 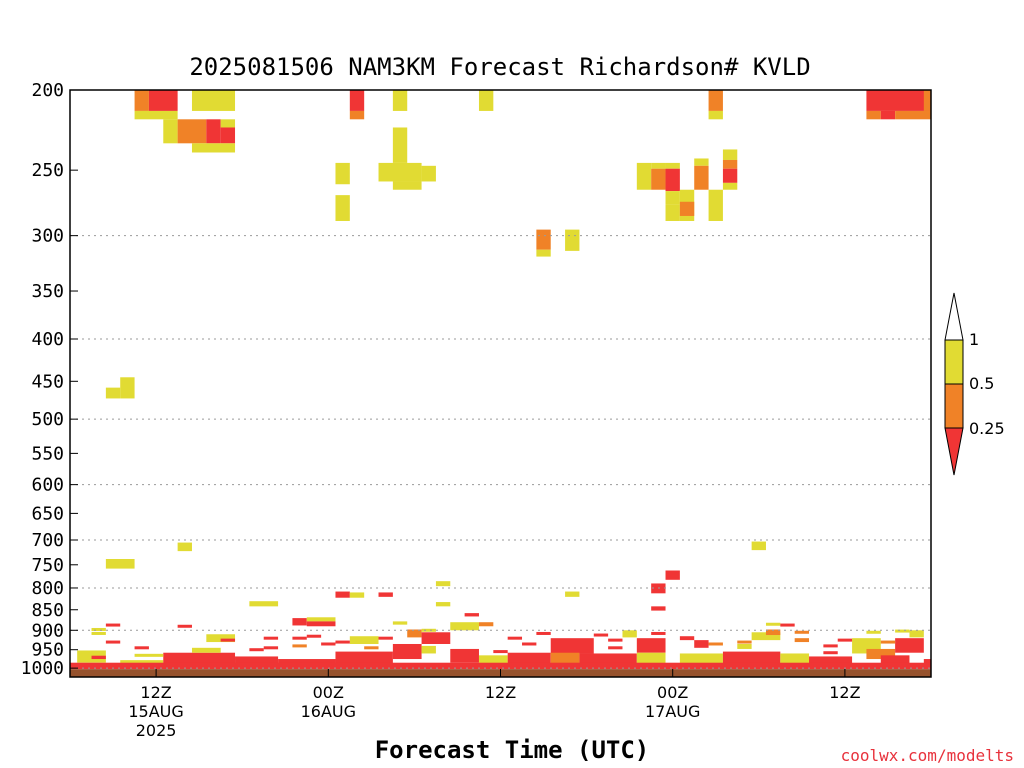 I want to click on xtick-label: 15AUG, so click(x=155, y=711).